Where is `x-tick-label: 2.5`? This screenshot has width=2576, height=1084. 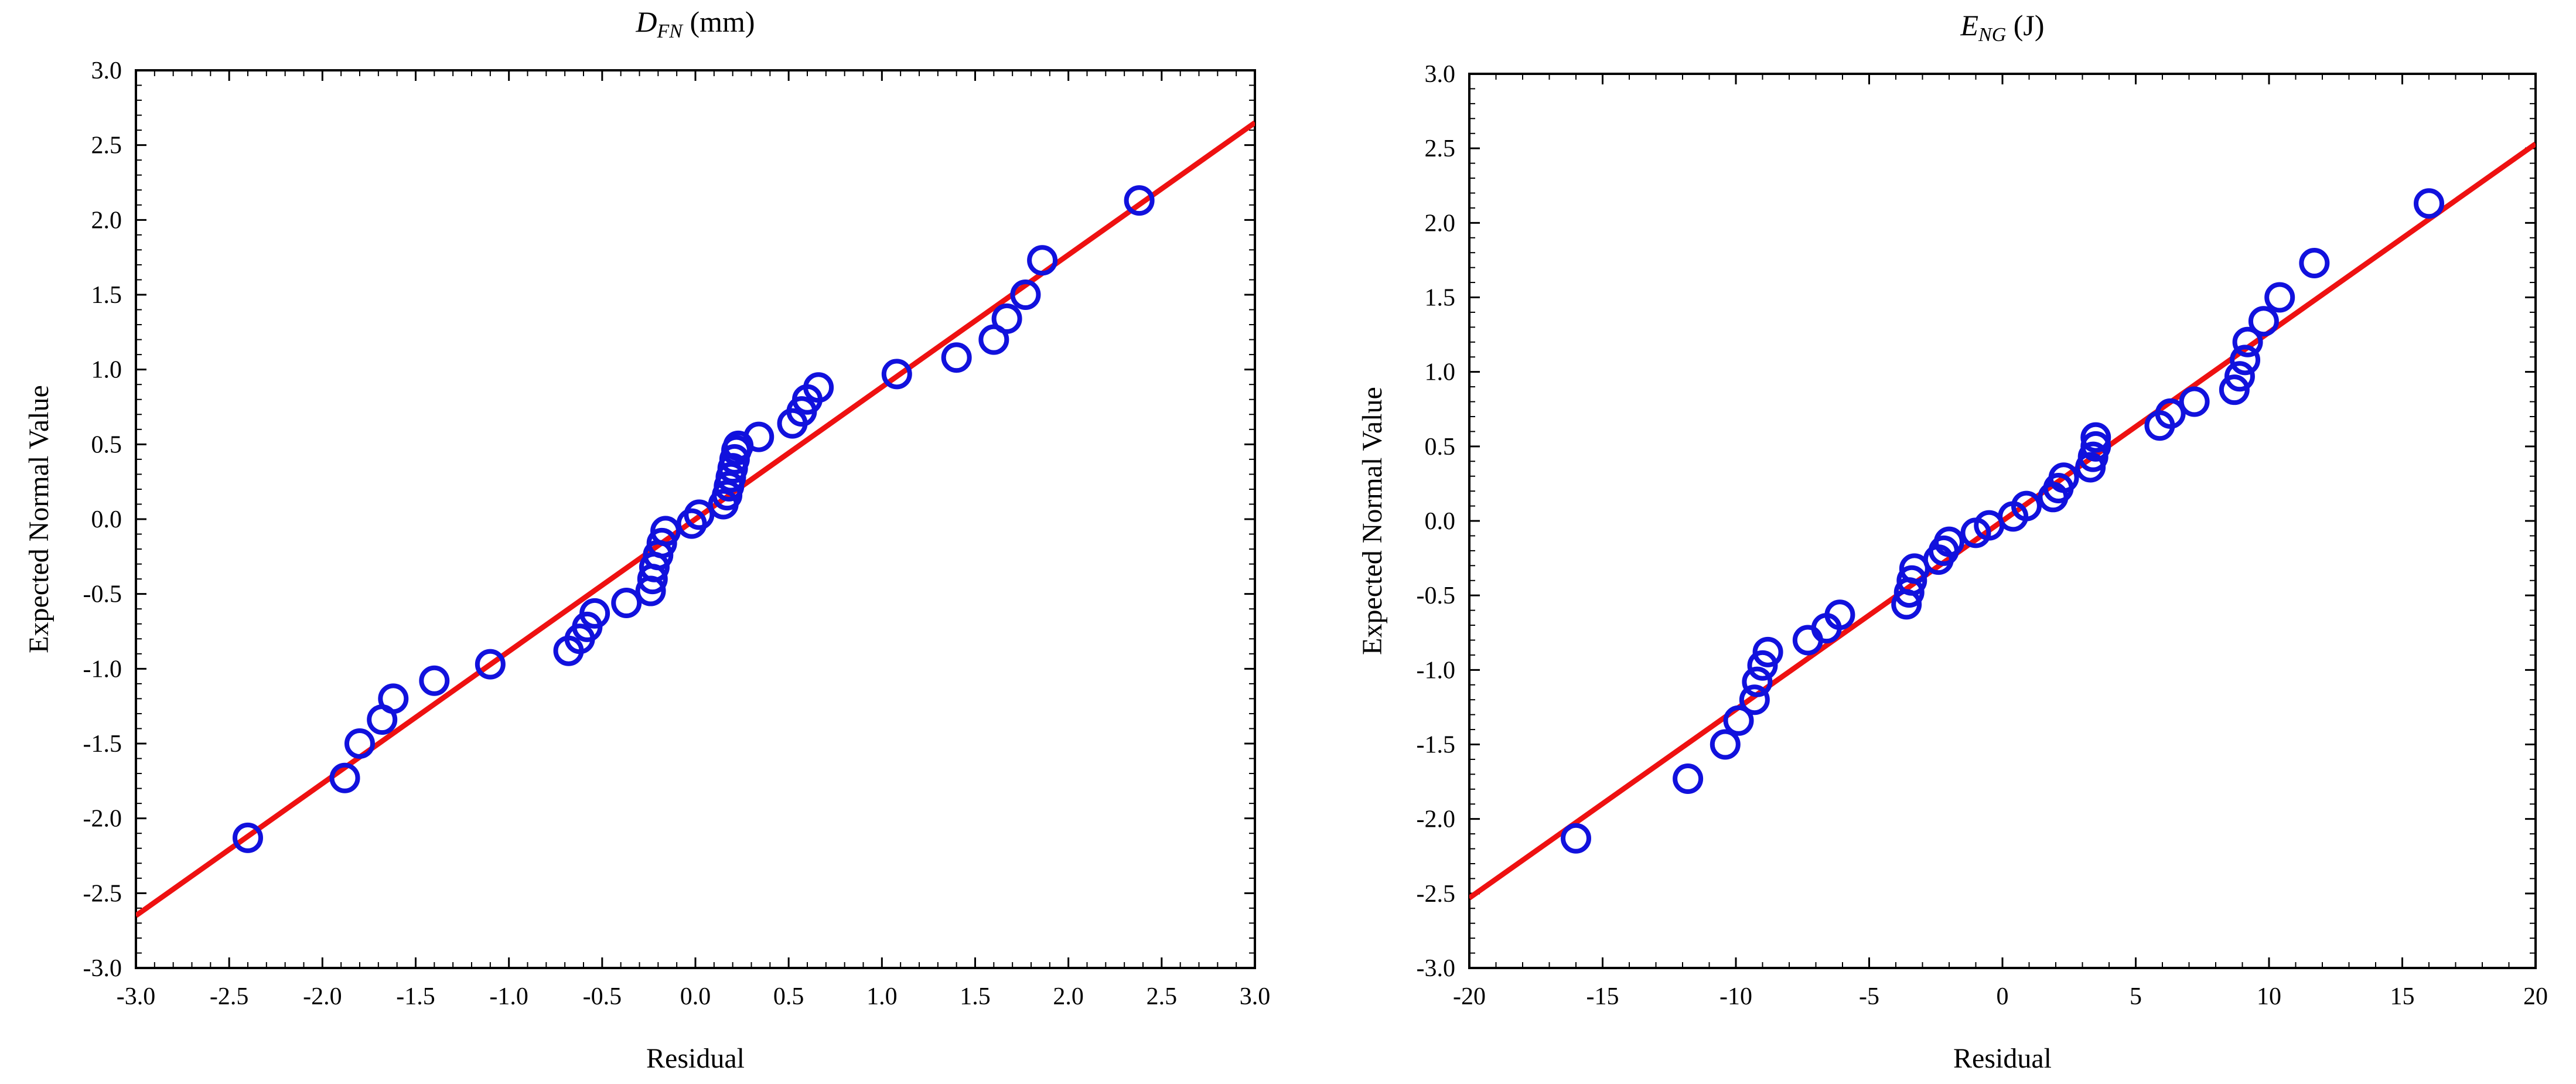
x-tick-label: 2.5 is located at coordinates (1162, 996).